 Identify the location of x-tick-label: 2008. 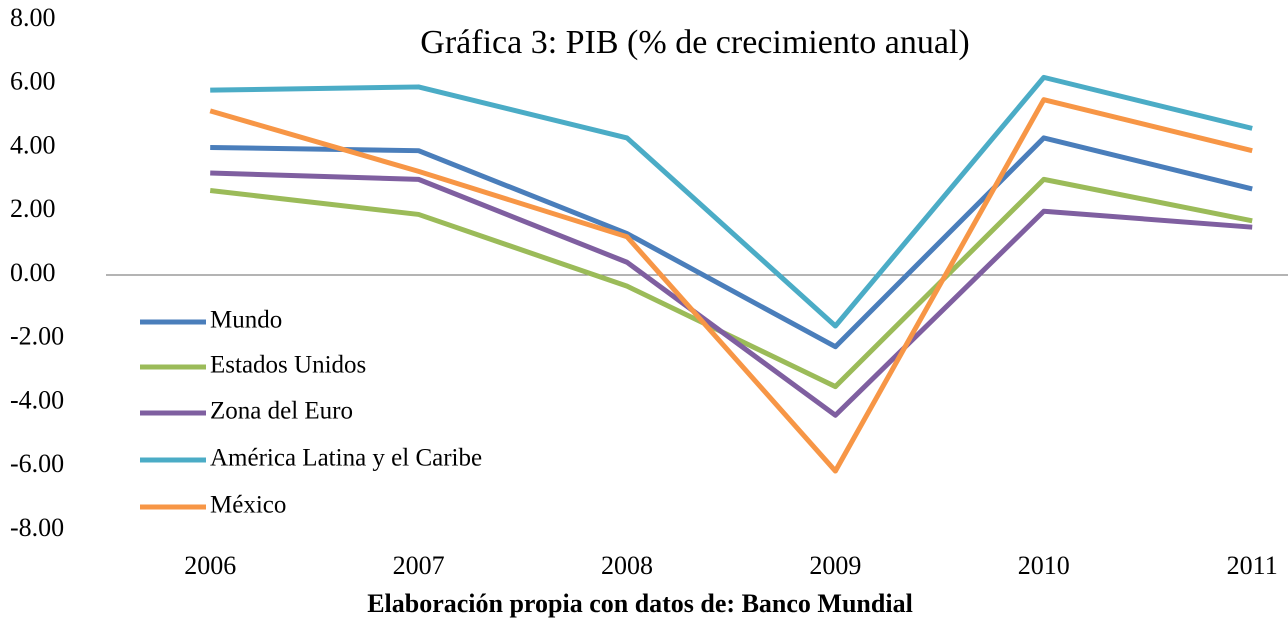
(627, 565).